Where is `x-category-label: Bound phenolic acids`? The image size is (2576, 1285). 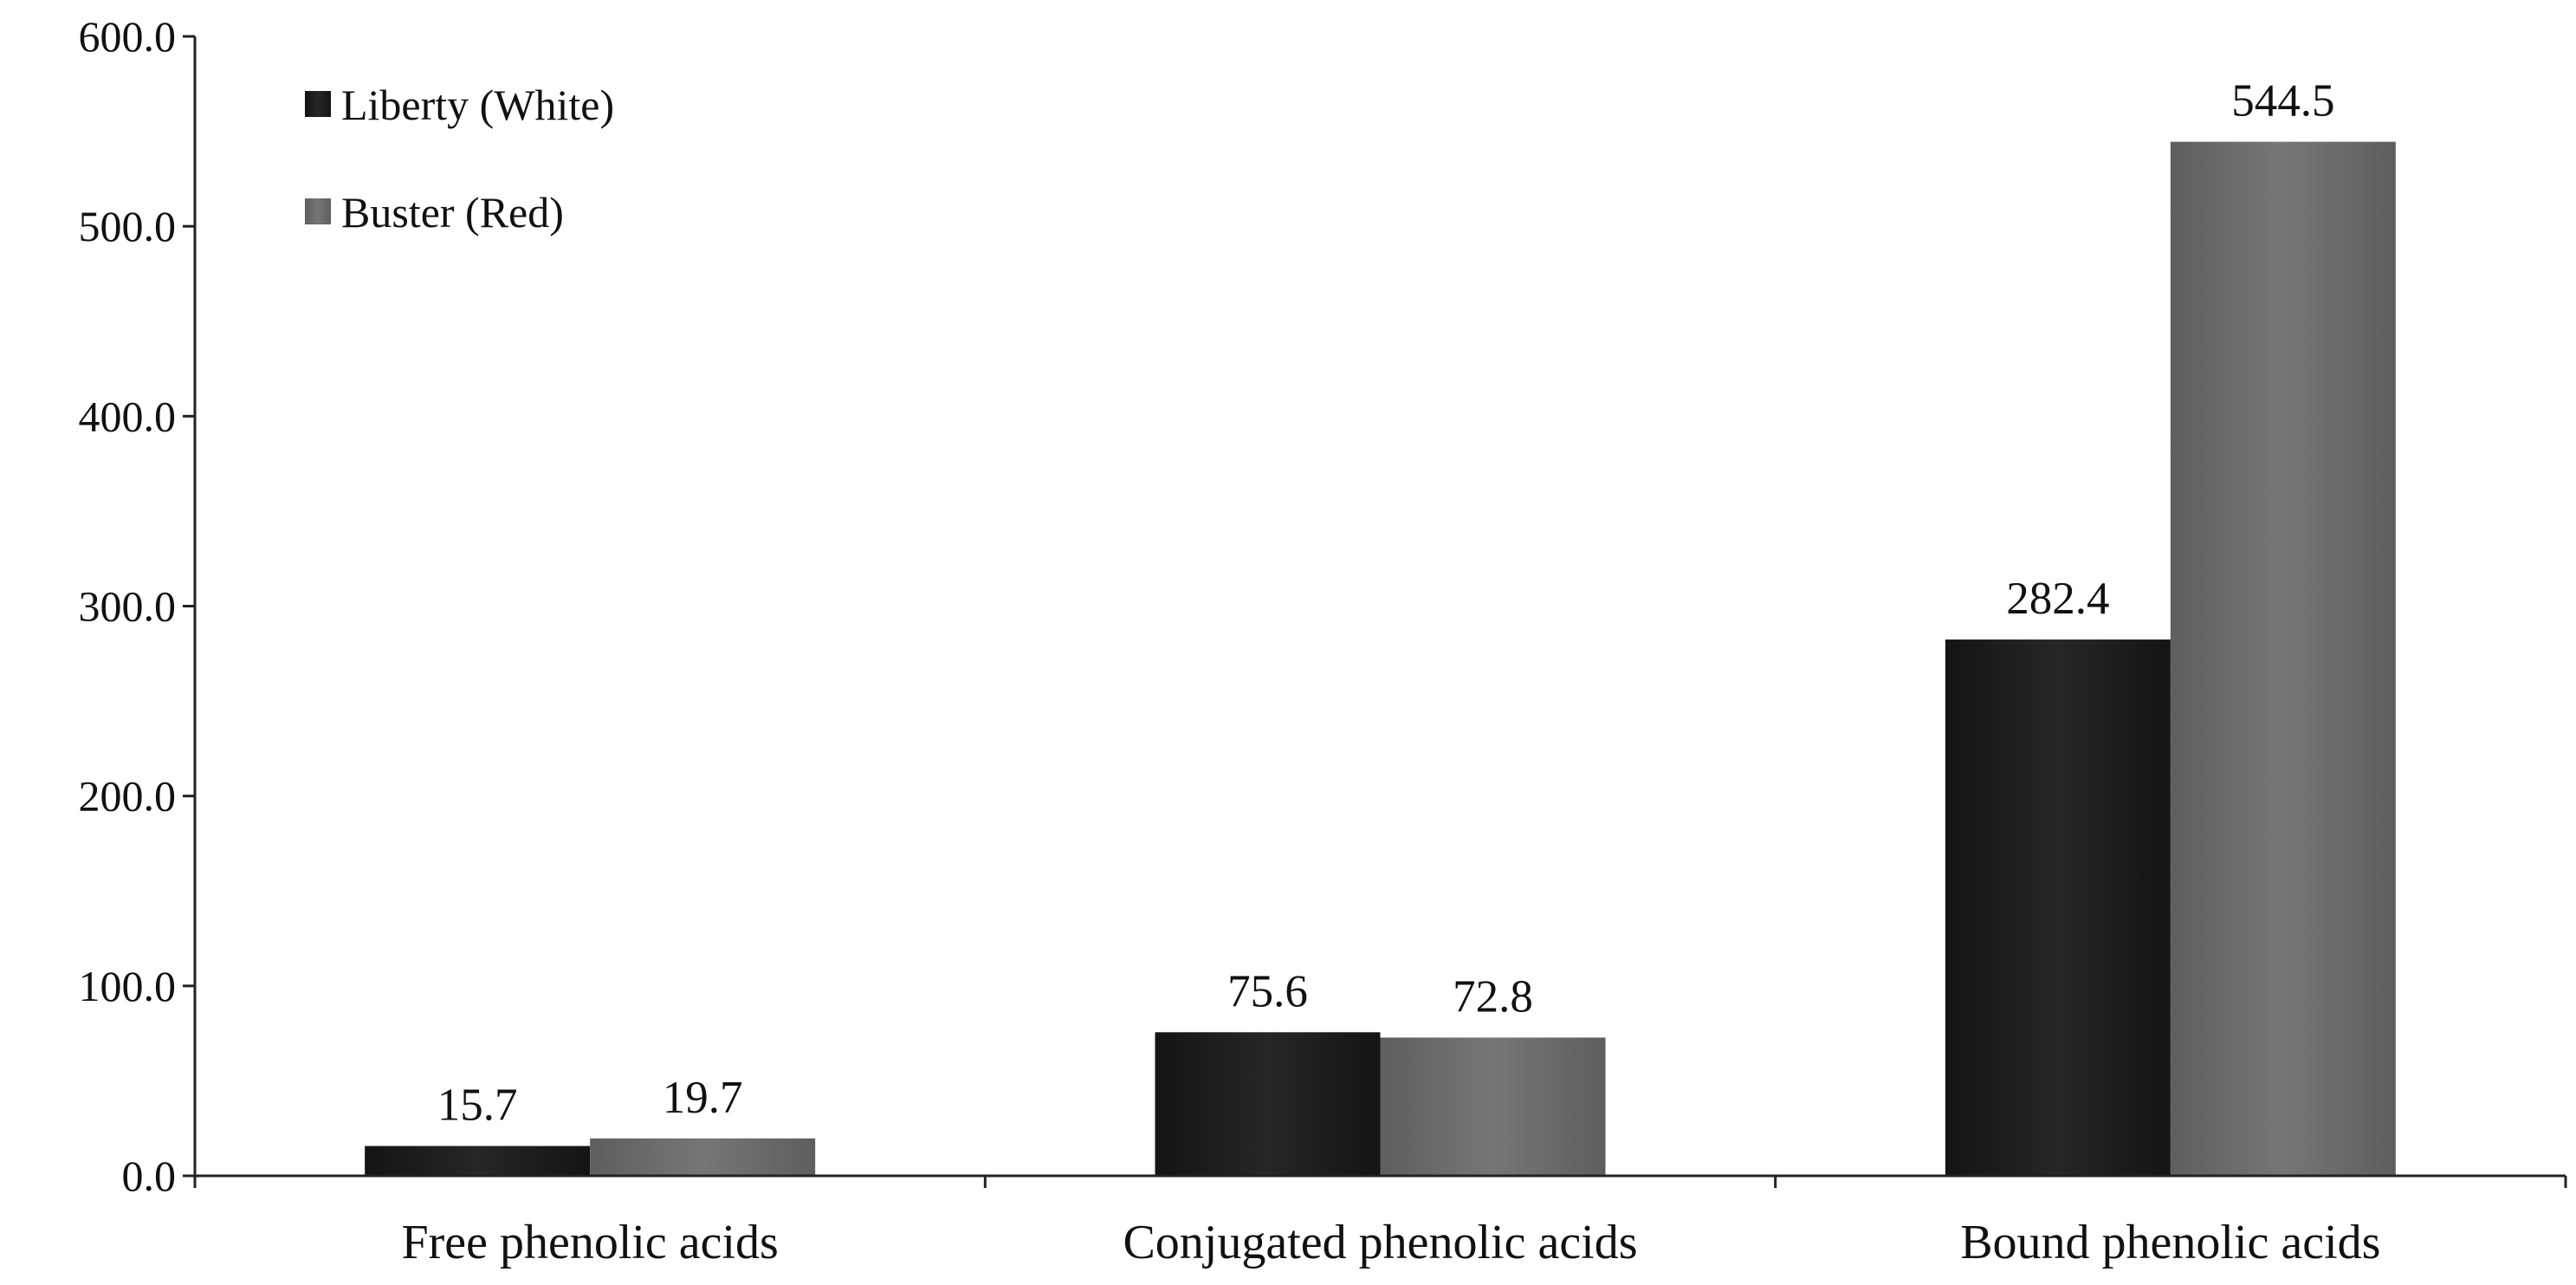 x-category-label: Bound phenolic acids is located at coordinates (2170, 1242).